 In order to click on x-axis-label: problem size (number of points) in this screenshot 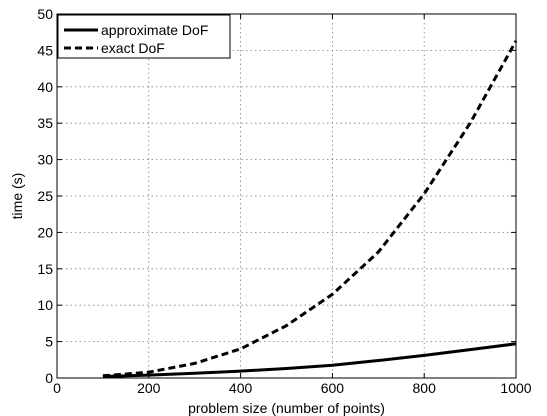, I will do `click(286, 408)`.